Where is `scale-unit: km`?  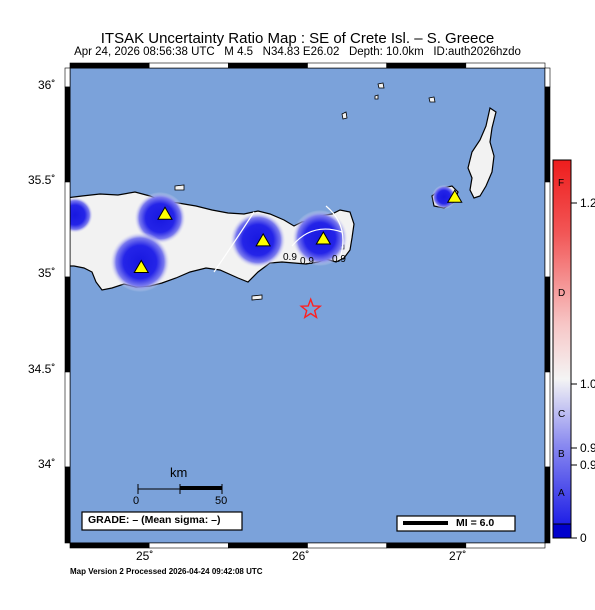
scale-unit: km is located at coordinates (179, 472).